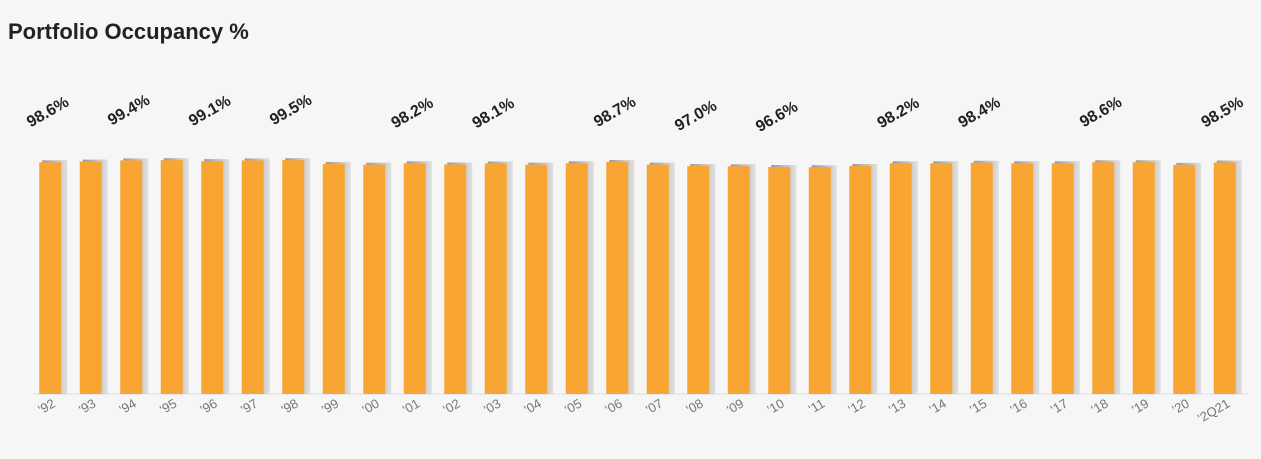  What do you see at coordinates (696, 115) in the screenshot?
I see `data-label: 97.0%` at bounding box center [696, 115].